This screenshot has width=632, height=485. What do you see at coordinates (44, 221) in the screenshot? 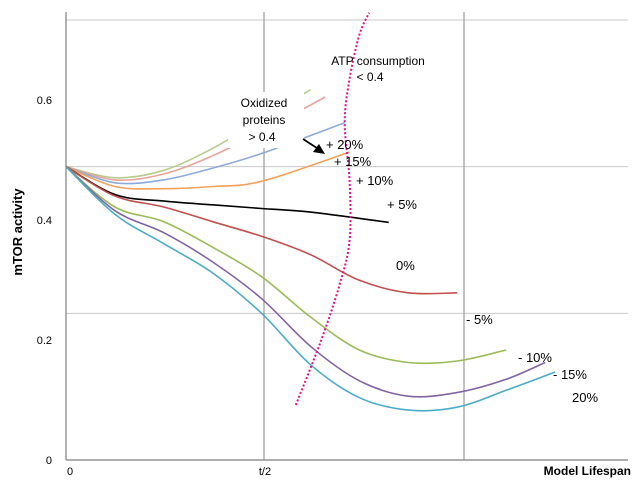
I see `y-tick-label: 0.4` at bounding box center [44, 221].